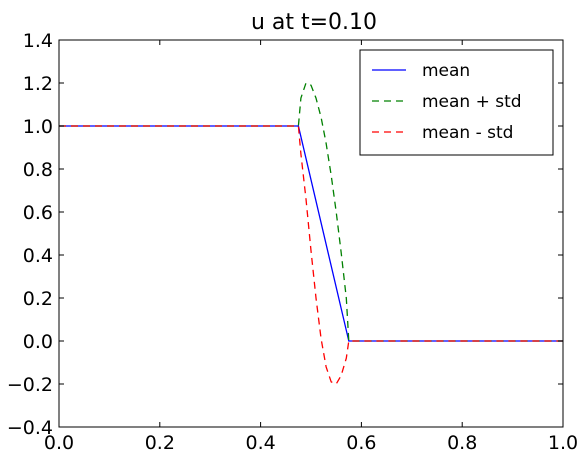 This screenshot has width=587, height=471. What do you see at coordinates (38, 127) in the screenshot?
I see `y-tick-label: 1.0` at bounding box center [38, 127].